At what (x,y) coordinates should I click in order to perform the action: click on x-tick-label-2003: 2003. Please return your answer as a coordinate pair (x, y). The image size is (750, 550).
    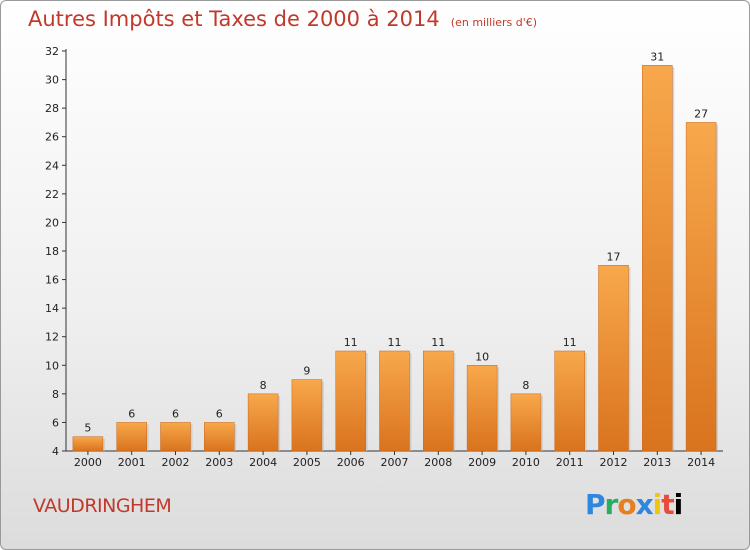
    Looking at the image, I should click on (219, 462).